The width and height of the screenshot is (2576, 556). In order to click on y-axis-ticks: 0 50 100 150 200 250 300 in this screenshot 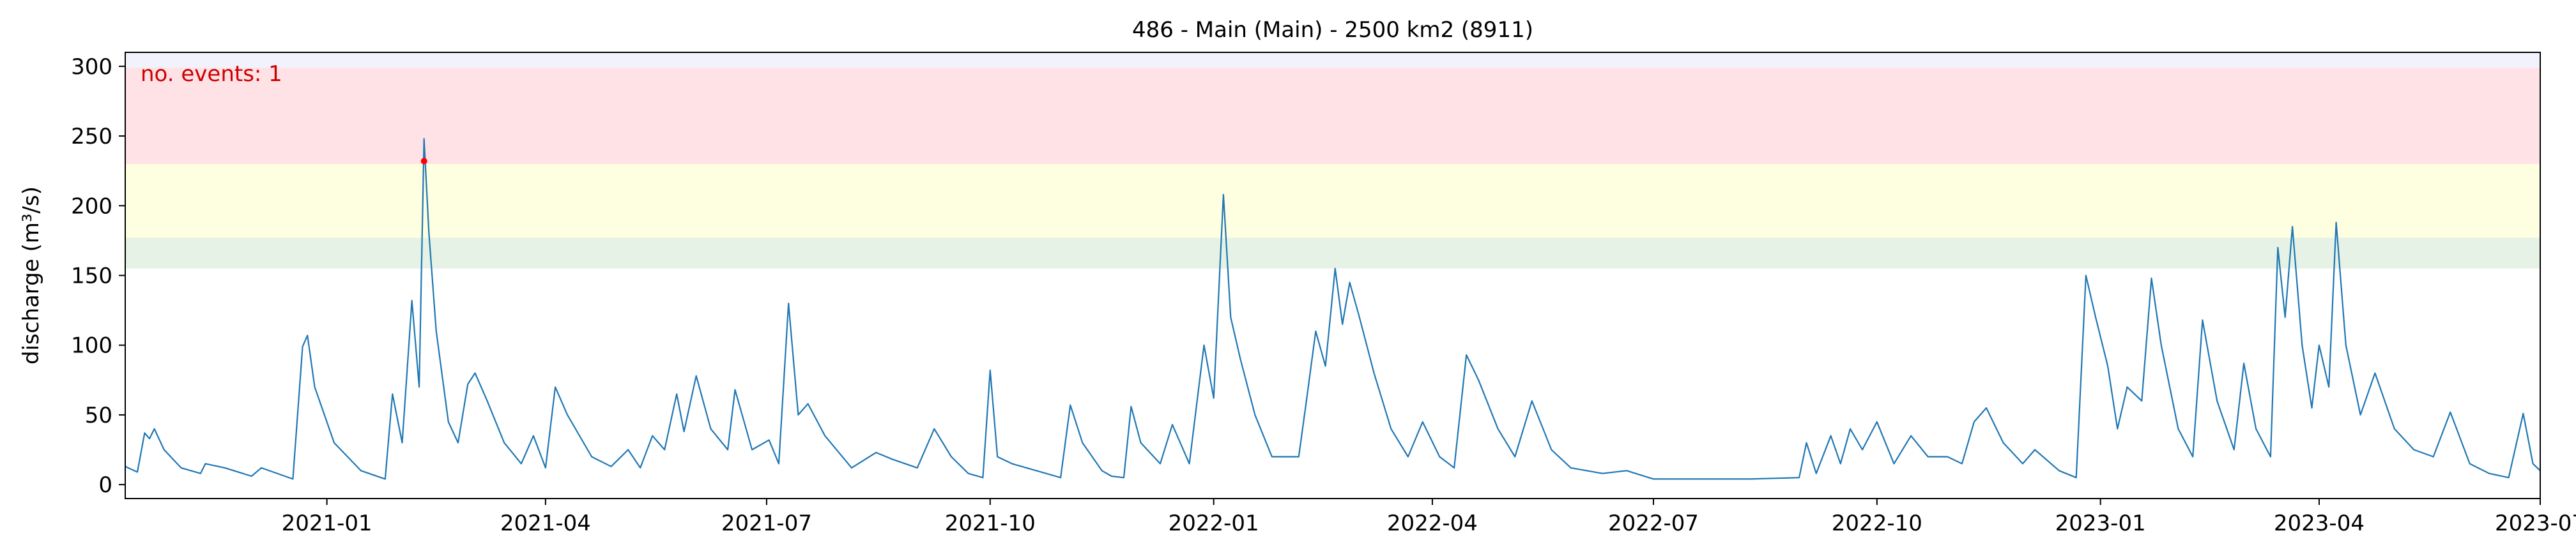, I will do `click(98, 276)`.